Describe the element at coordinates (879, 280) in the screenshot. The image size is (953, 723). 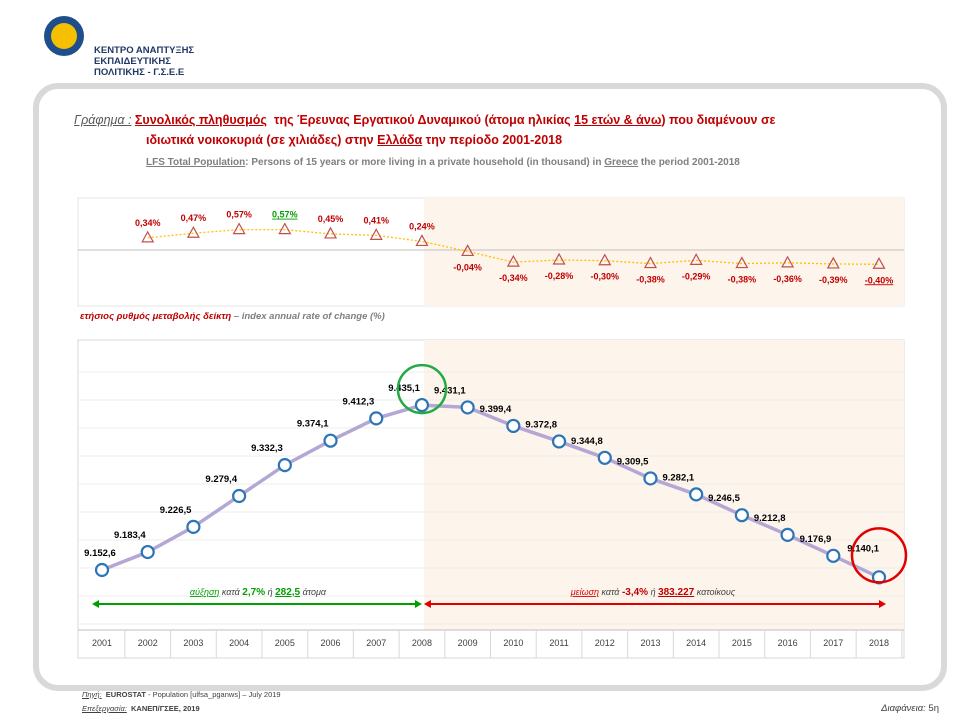
I see `data-label: -0,40%` at that location.